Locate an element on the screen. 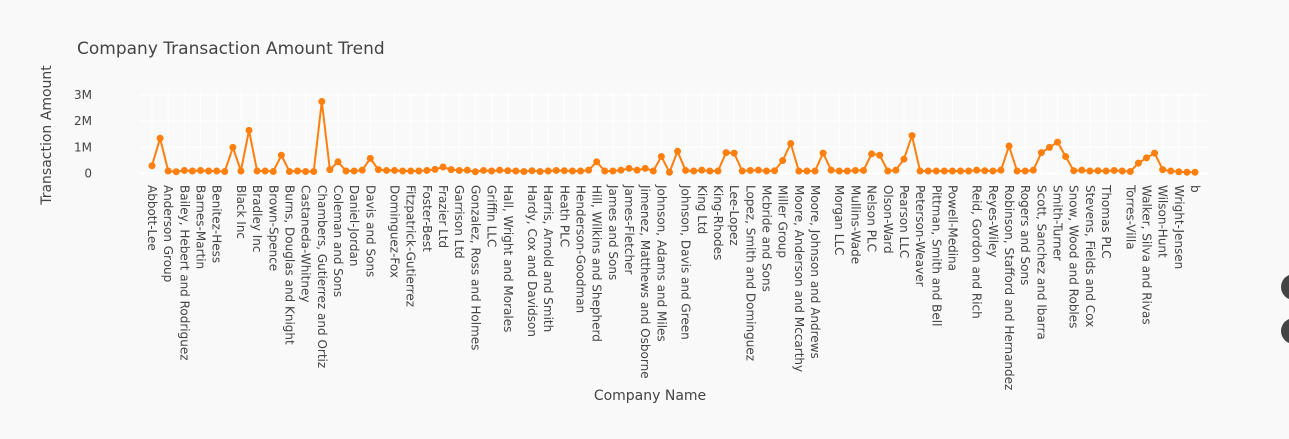 This screenshot has width=1289, height=439. x-tick-label: Lopez, Smith and Dominguez is located at coordinates (750, 273).